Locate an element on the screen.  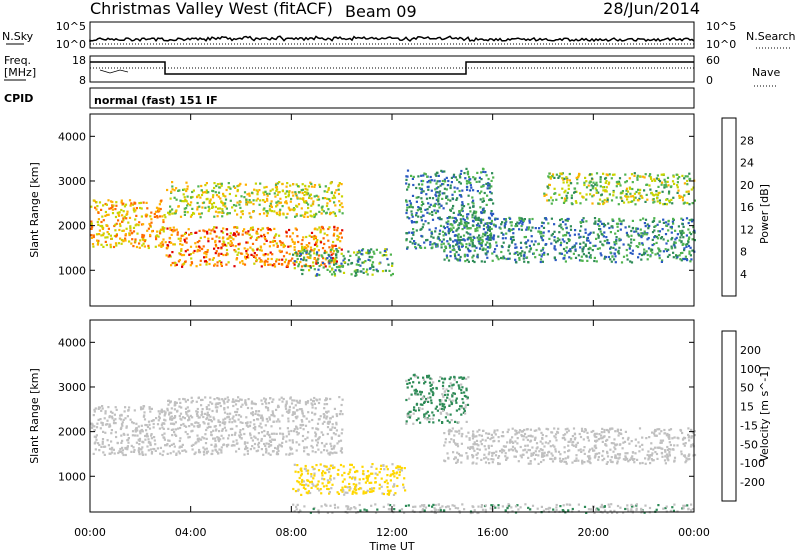
freq-trace is located at coordinates (392, 68).